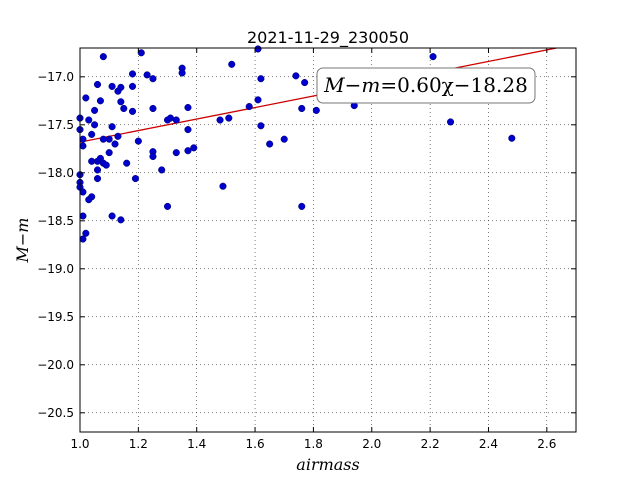  What do you see at coordinates (488, 444) in the screenshot?
I see `x-tick-label: 2.4` at bounding box center [488, 444].